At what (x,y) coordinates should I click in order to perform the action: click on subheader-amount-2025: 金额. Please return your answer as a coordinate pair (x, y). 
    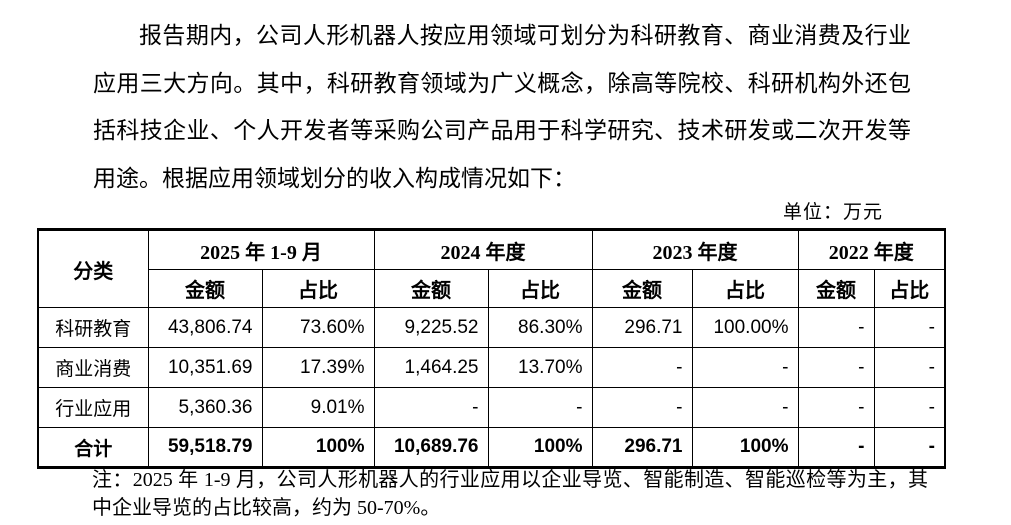
    Looking at the image, I should click on (205, 288).